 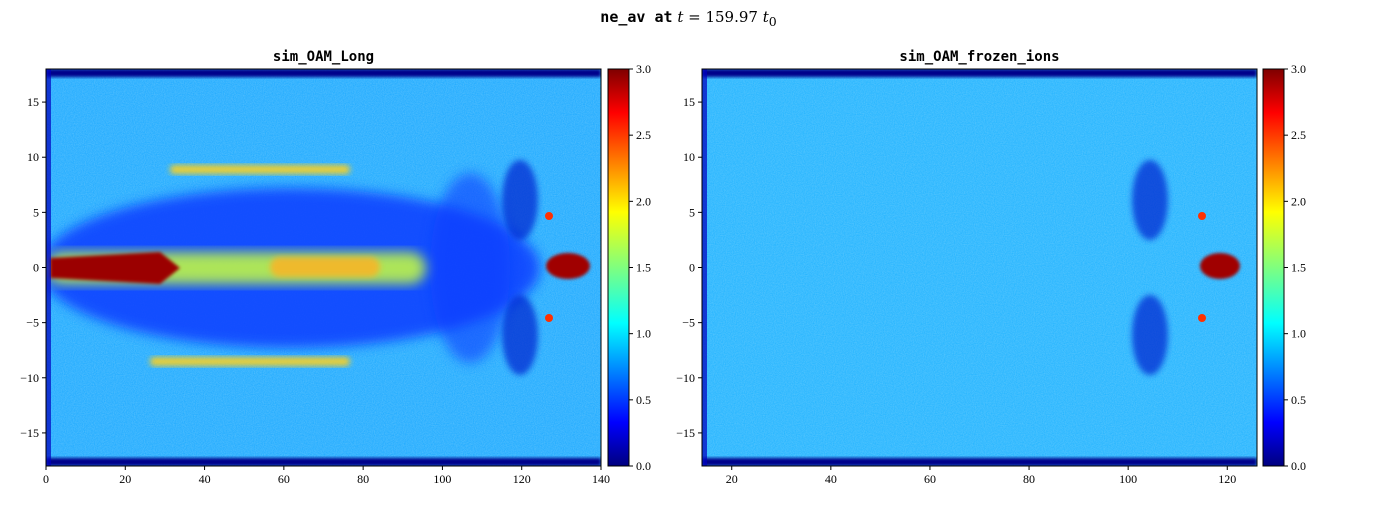 I want to click on panel-title: sim_OAM_Long, so click(x=323, y=57).